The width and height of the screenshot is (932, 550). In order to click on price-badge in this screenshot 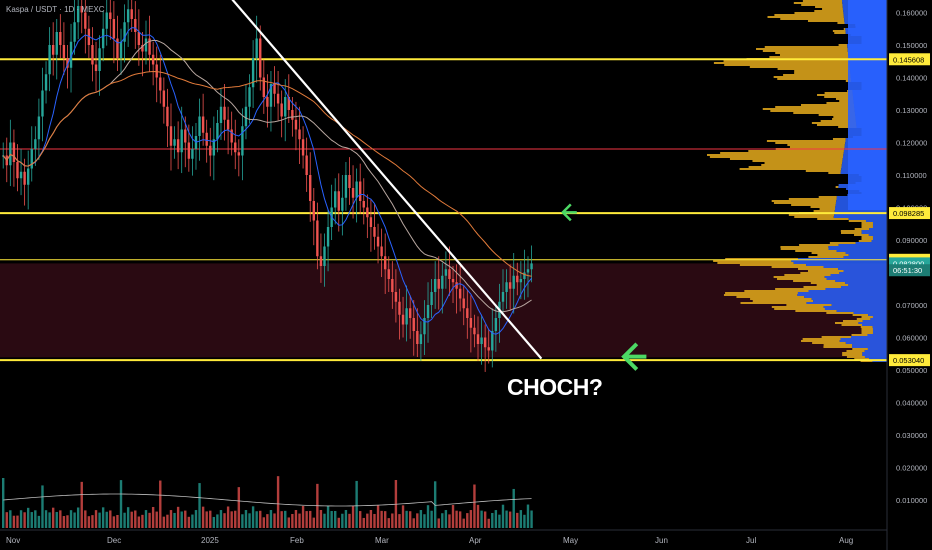, I will do `click(909, 270)`.